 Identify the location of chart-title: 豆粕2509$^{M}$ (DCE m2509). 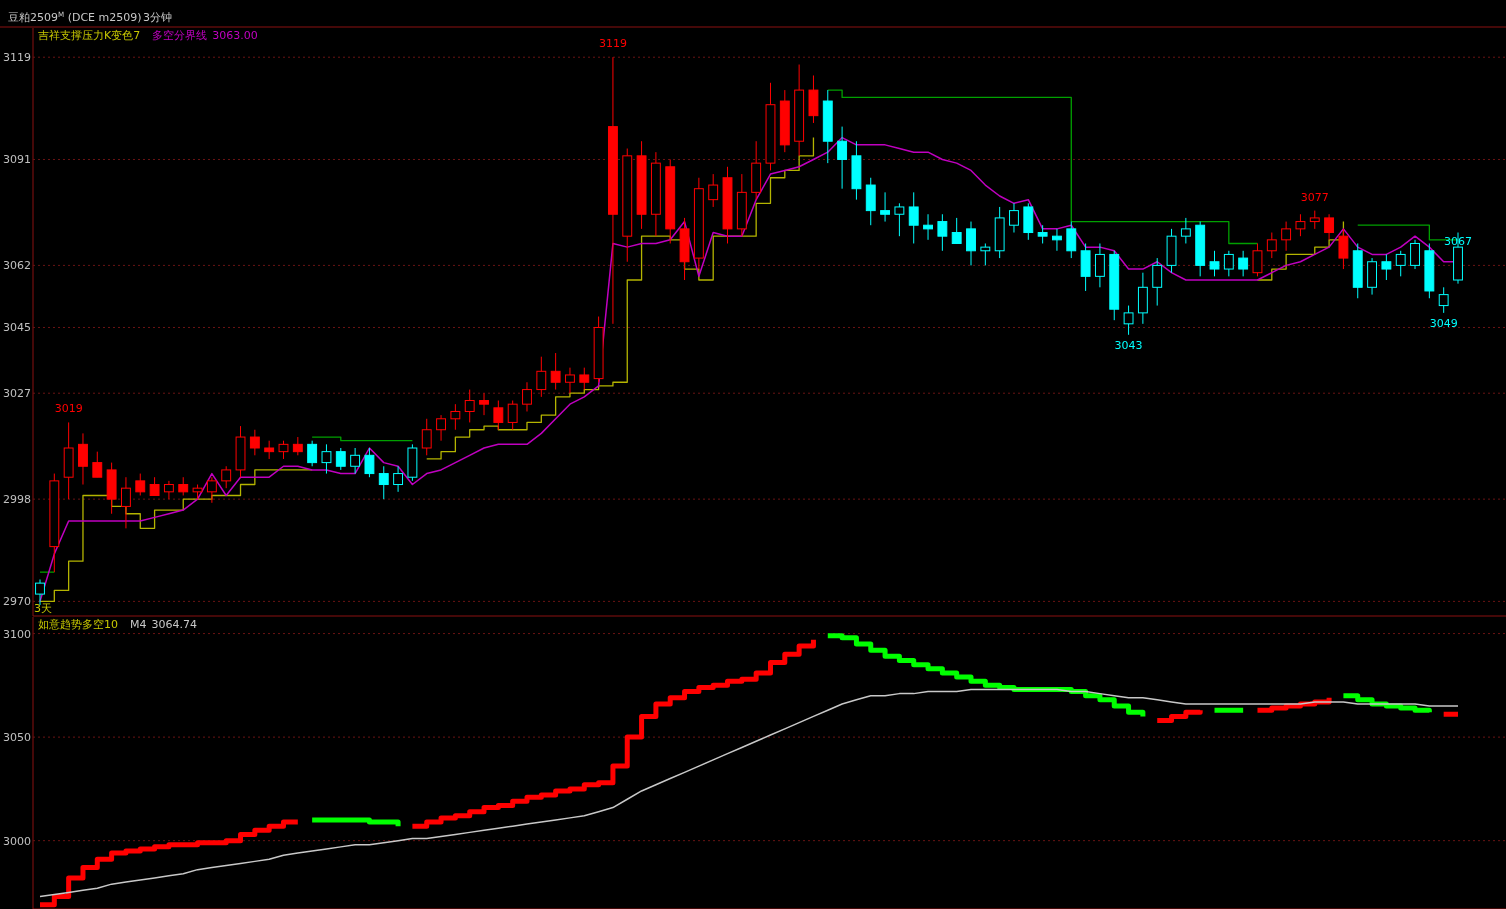
(75, 16).